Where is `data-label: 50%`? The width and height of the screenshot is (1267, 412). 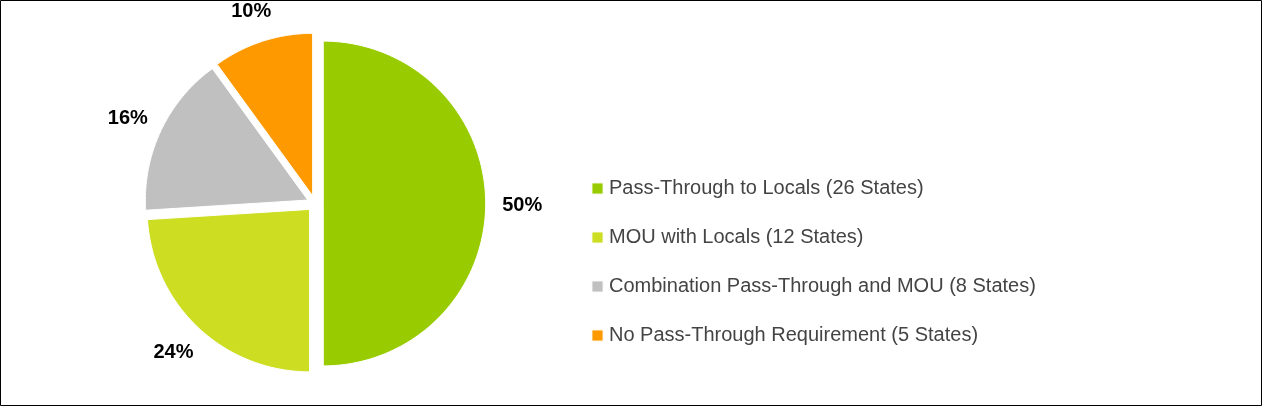
data-label: 50% is located at coordinates (522, 203).